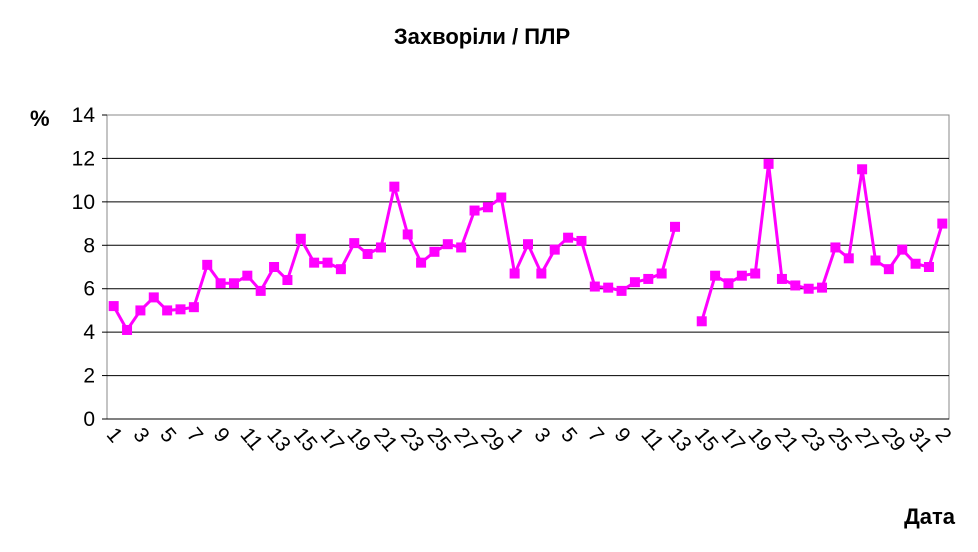 The width and height of the screenshot is (978, 552). What do you see at coordinates (89, 419) in the screenshot?
I see `y-tick-label: 0` at bounding box center [89, 419].